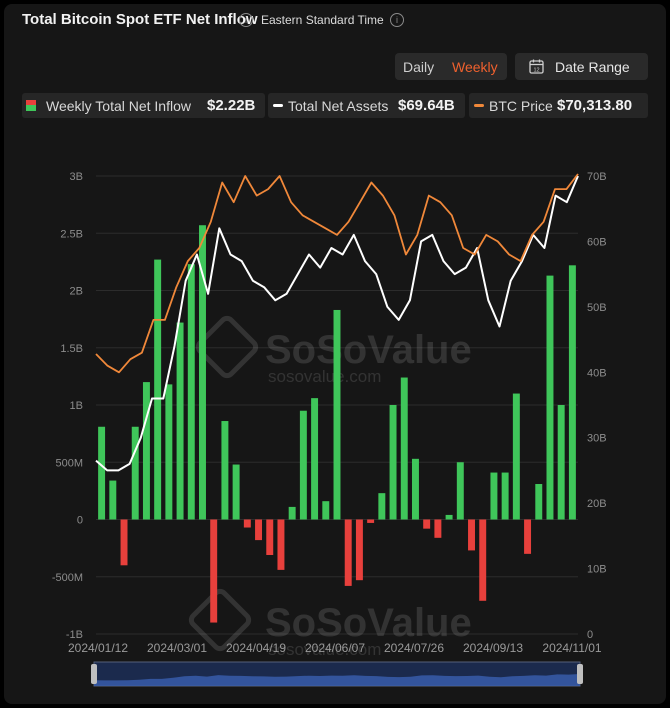 Image resolution: width=670 pixels, height=708 pixels. Describe the element at coordinates (76, 177) in the screenshot. I see `y-left-tick-label: 3B` at that location.